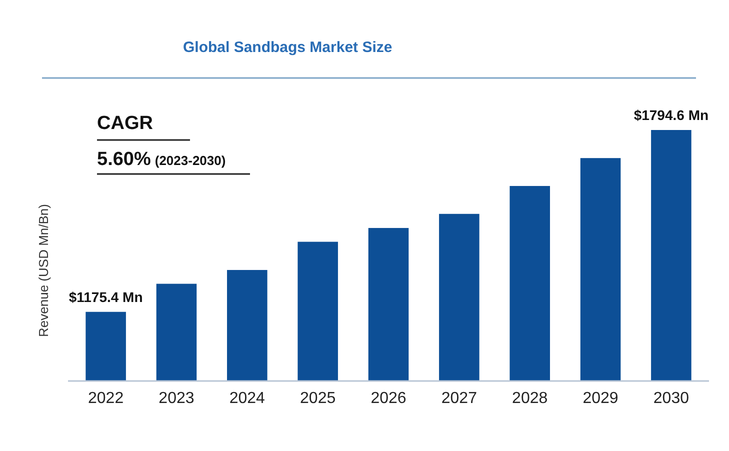 This screenshot has width=729, height=451. What do you see at coordinates (287, 47) in the screenshot?
I see `chart-title: Global Sandbags Market Size` at bounding box center [287, 47].